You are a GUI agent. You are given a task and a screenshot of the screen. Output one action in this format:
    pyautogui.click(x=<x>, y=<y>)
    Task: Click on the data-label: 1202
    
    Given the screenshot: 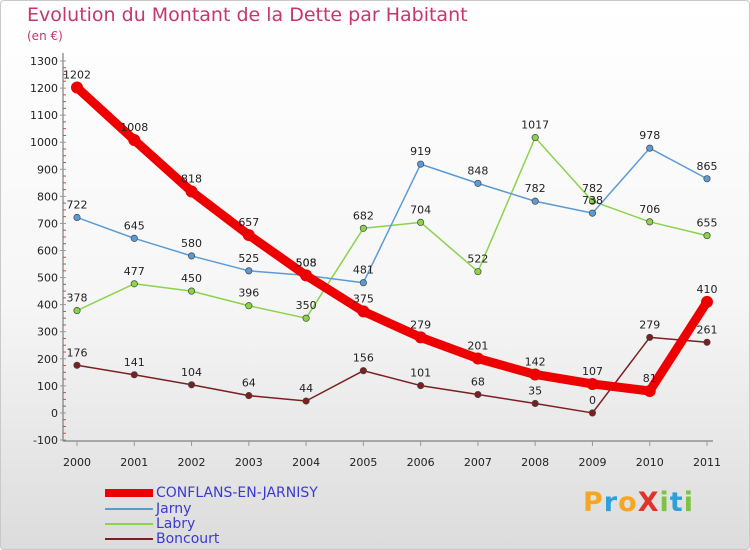 What is the action you would take?
    pyautogui.click(x=77, y=75)
    